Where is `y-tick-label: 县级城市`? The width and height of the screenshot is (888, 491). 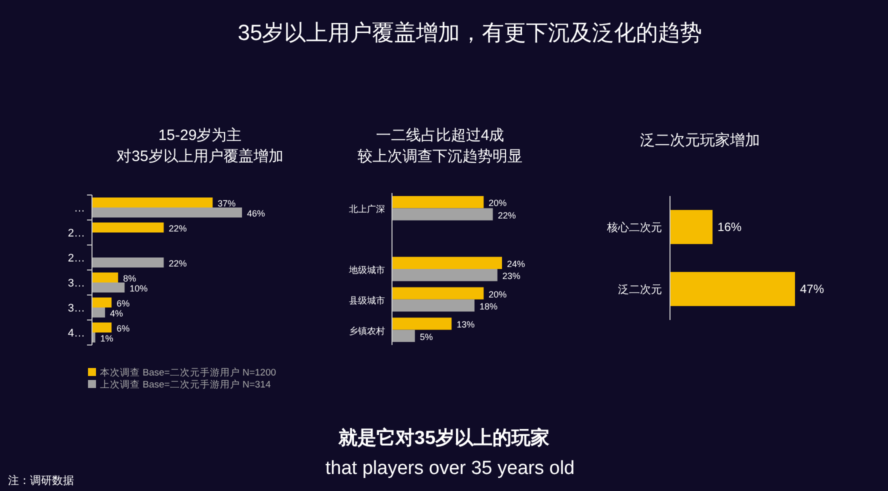
y-tick-label: 县级城市 is located at coordinates (367, 300).